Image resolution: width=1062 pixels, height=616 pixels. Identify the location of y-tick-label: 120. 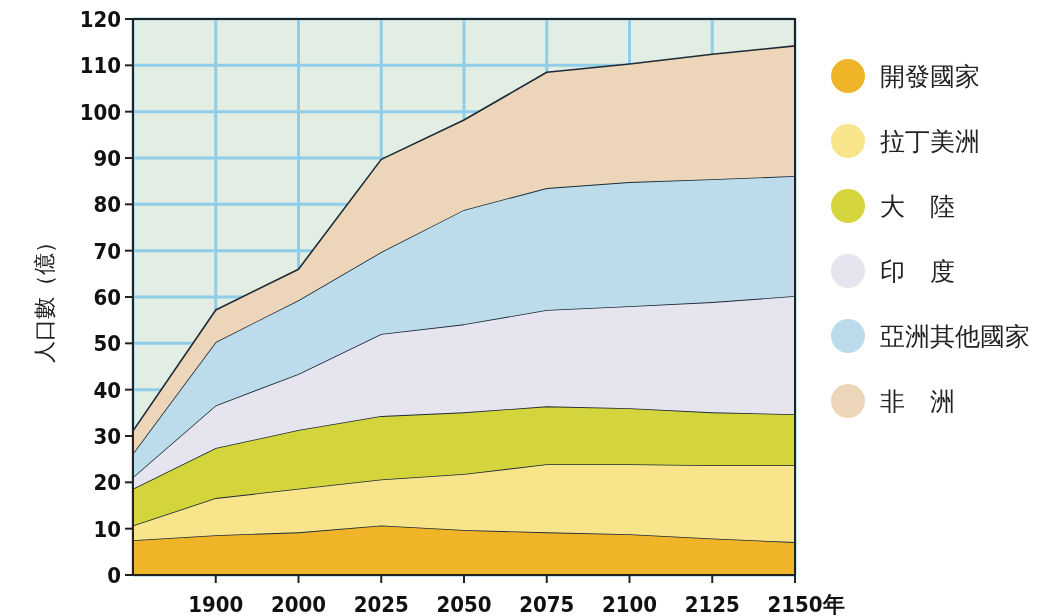
(100, 19).